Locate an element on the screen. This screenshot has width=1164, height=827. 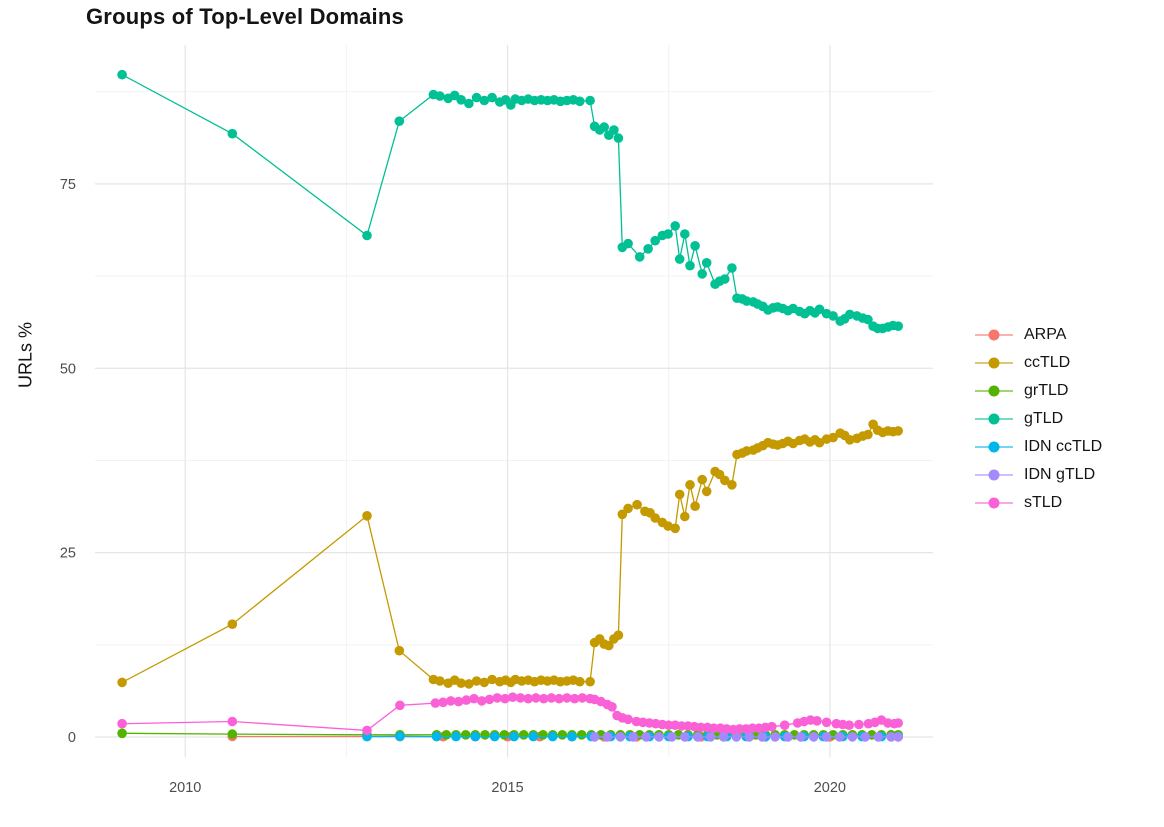
legend-item-idn-gtld: IDN gTLD is located at coordinates (1038, 475).